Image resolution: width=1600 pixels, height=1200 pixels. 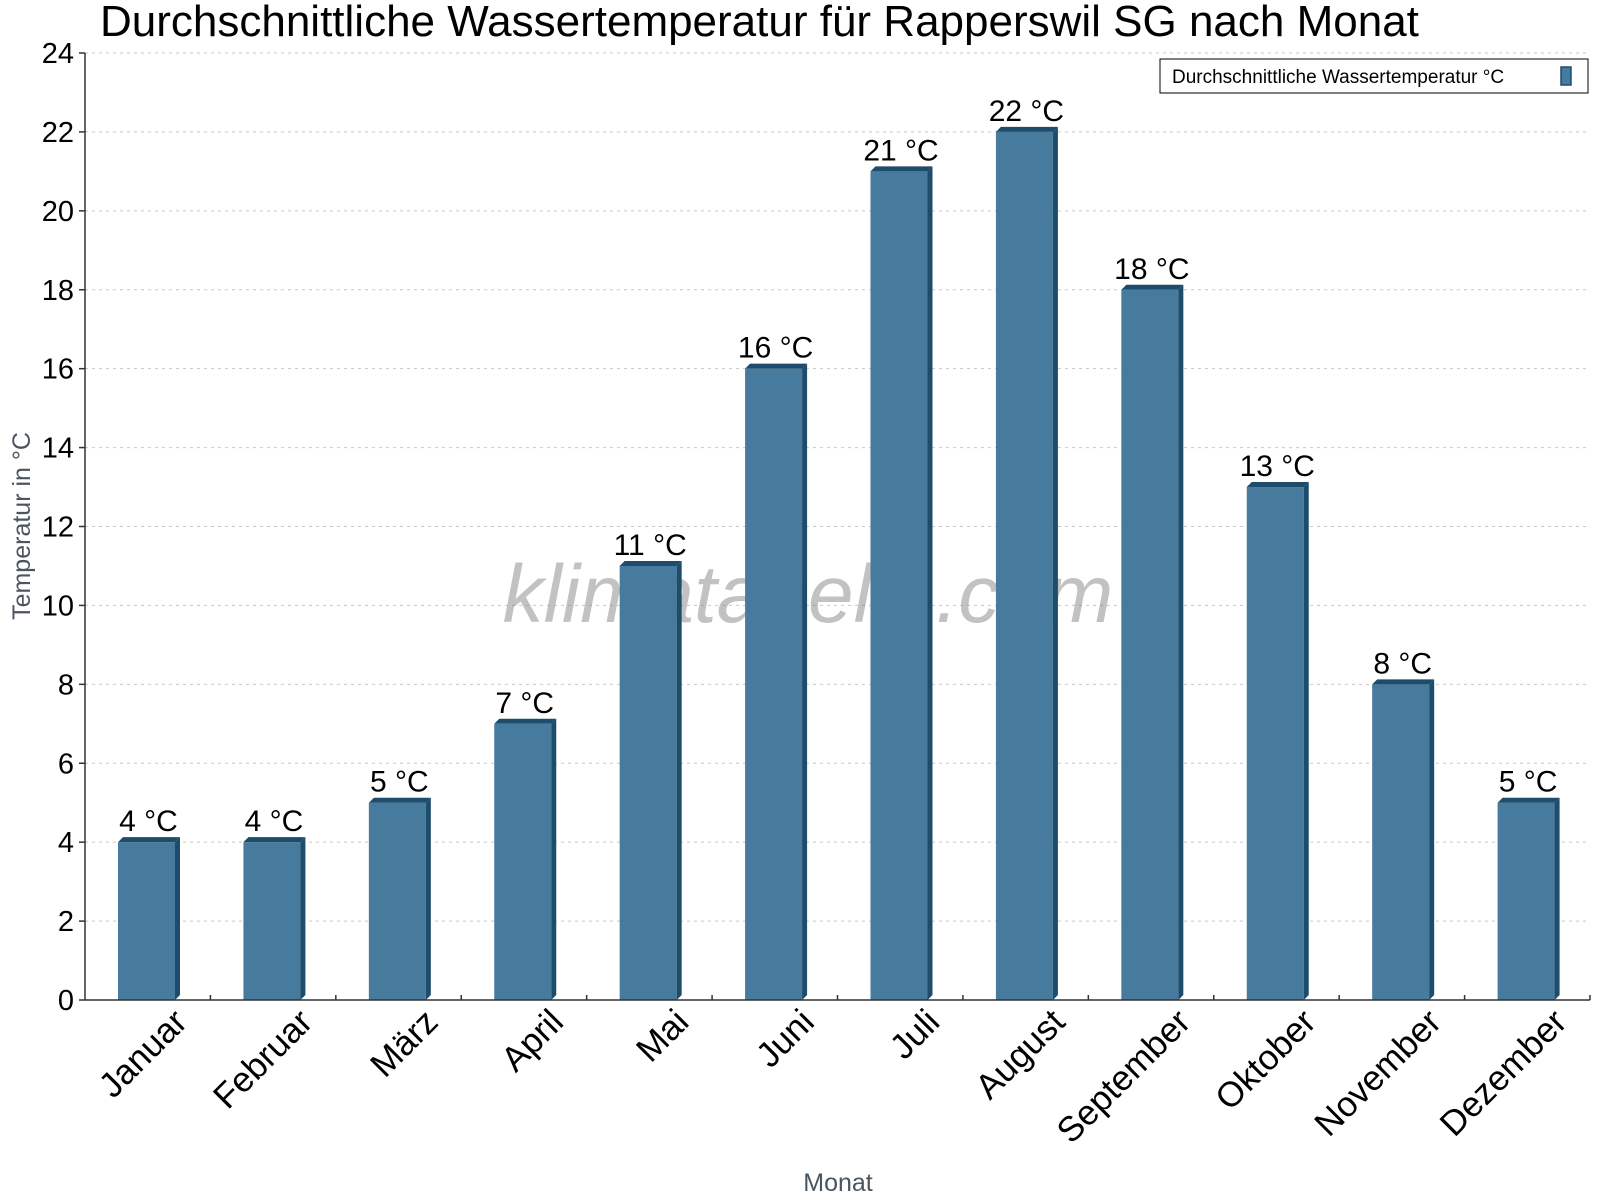 I want to click on bar-value-label: 16 °C, so click(x=775, y=348).